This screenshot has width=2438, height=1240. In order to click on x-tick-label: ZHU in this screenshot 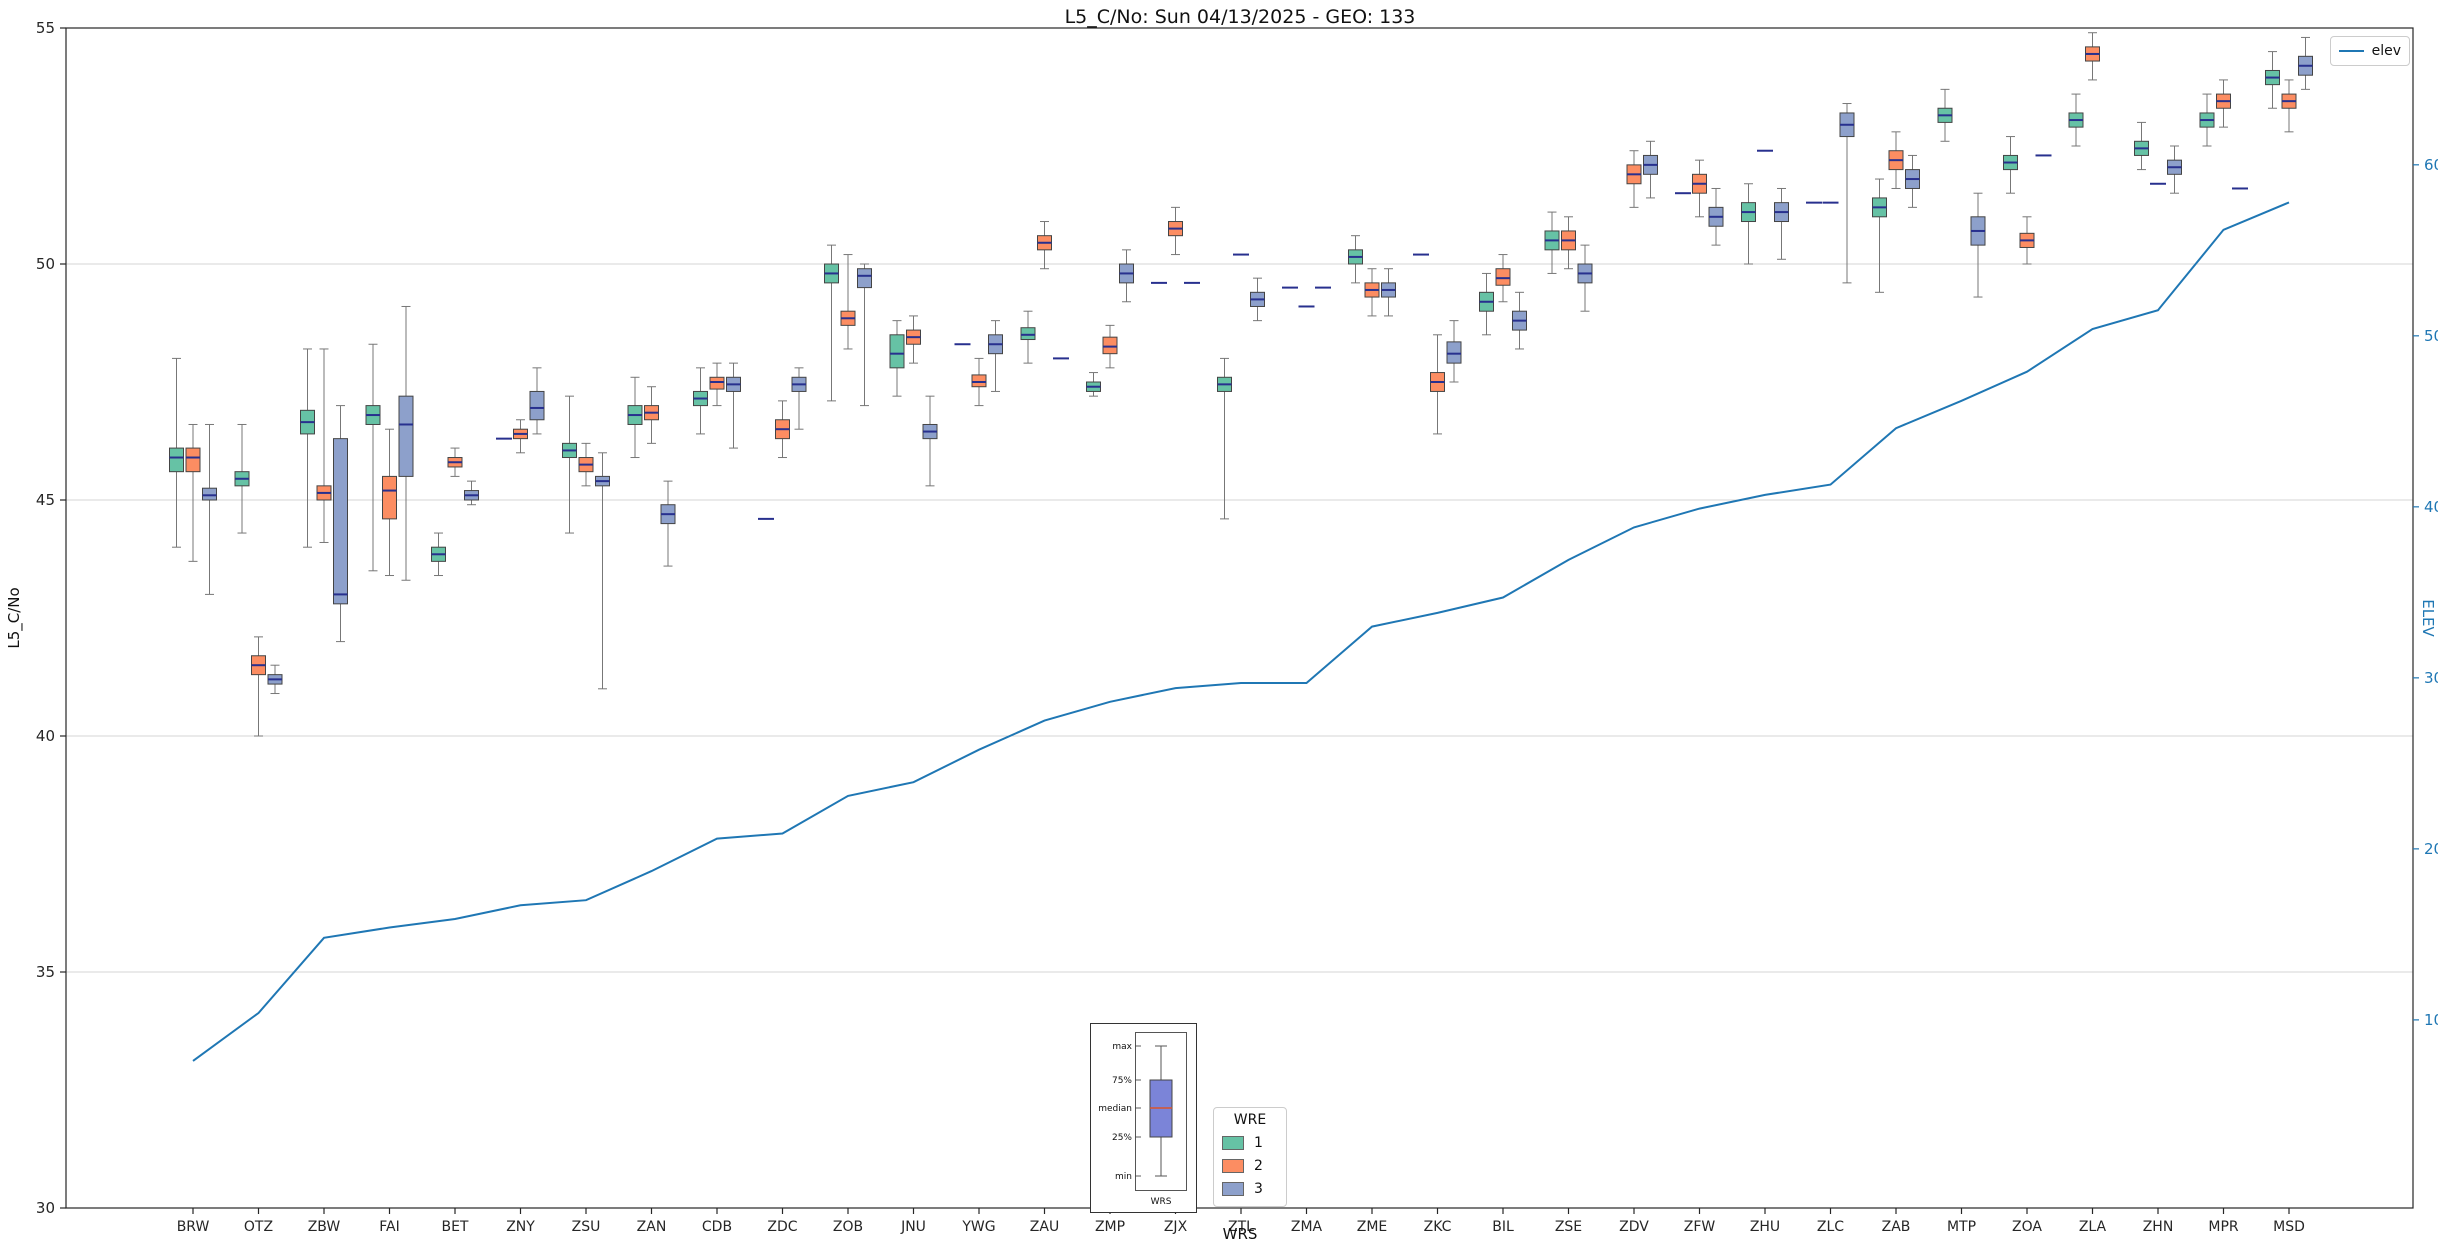, I will do `click(1765, 1227)`.